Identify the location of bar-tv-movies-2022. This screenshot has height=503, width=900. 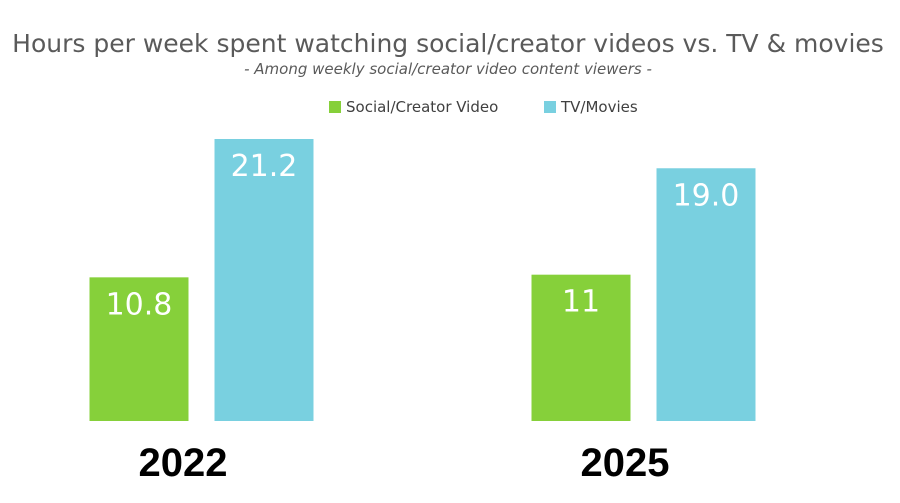
(264, 280).